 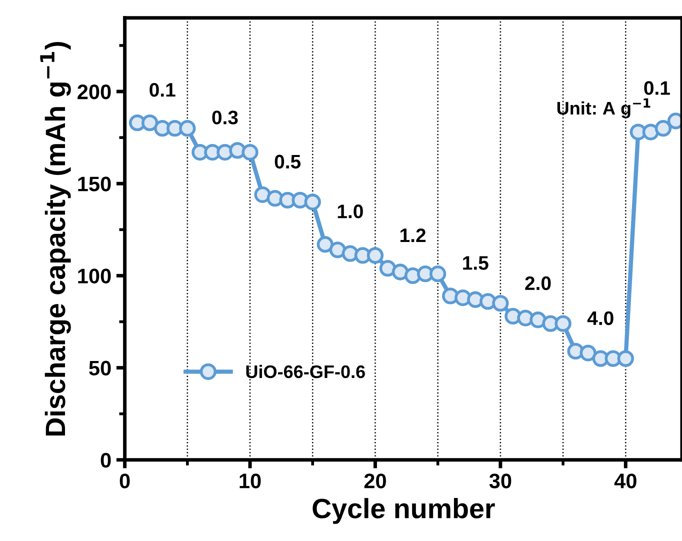 I want to click on annotation: 1.5, so click(x=475, y=263).